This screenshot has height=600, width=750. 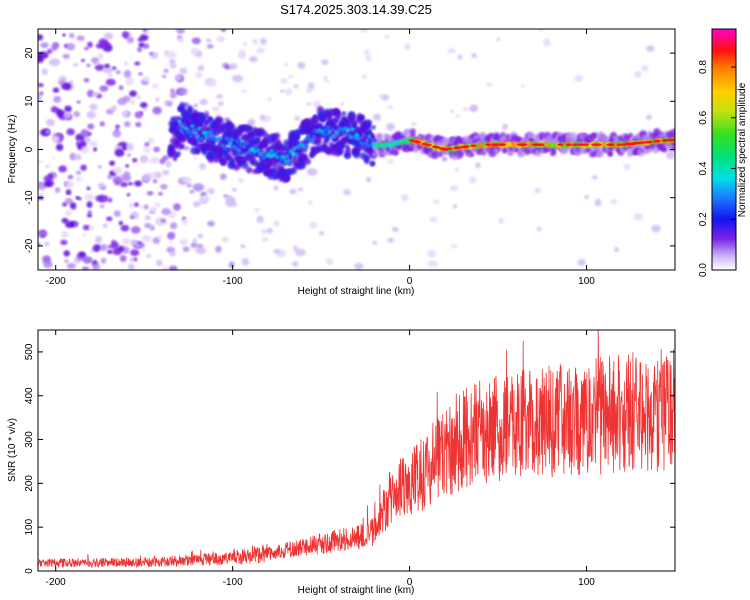 I want to click on spectrogram-x-tick-label: 0, so click(x=410, y=281).